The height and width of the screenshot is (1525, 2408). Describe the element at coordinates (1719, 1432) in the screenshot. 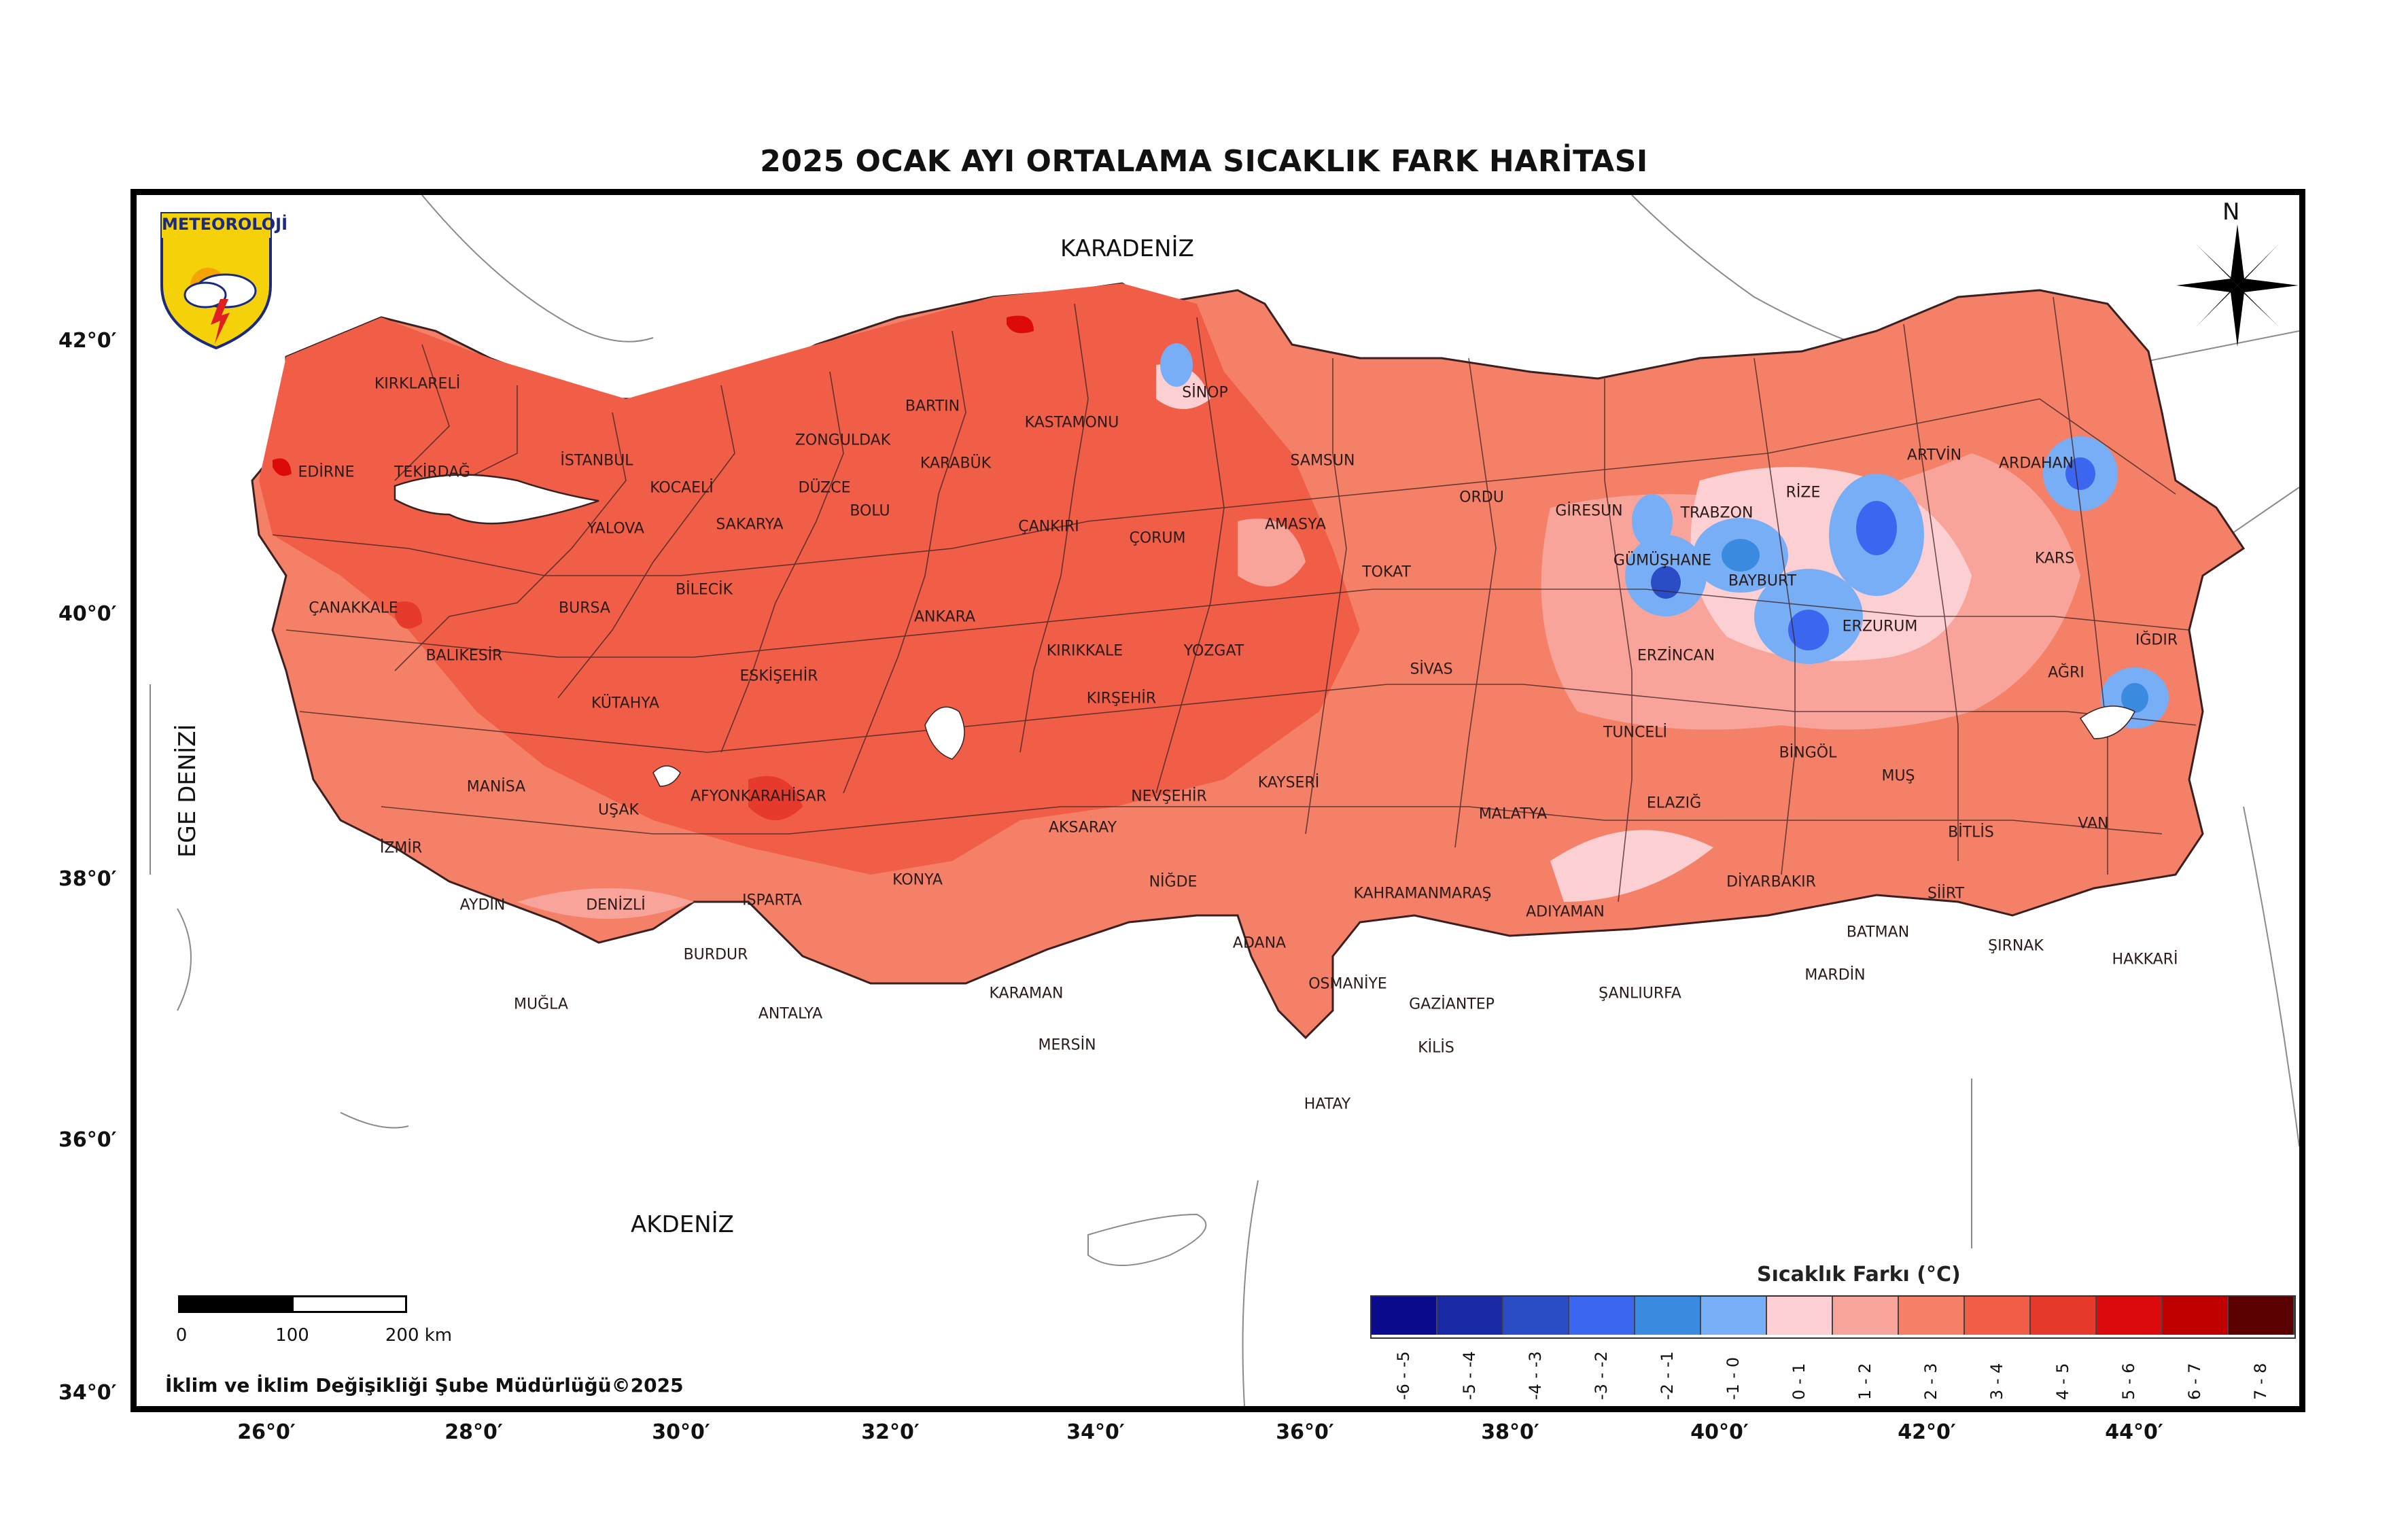

I see `longitude-label: 40°0′` at that location.